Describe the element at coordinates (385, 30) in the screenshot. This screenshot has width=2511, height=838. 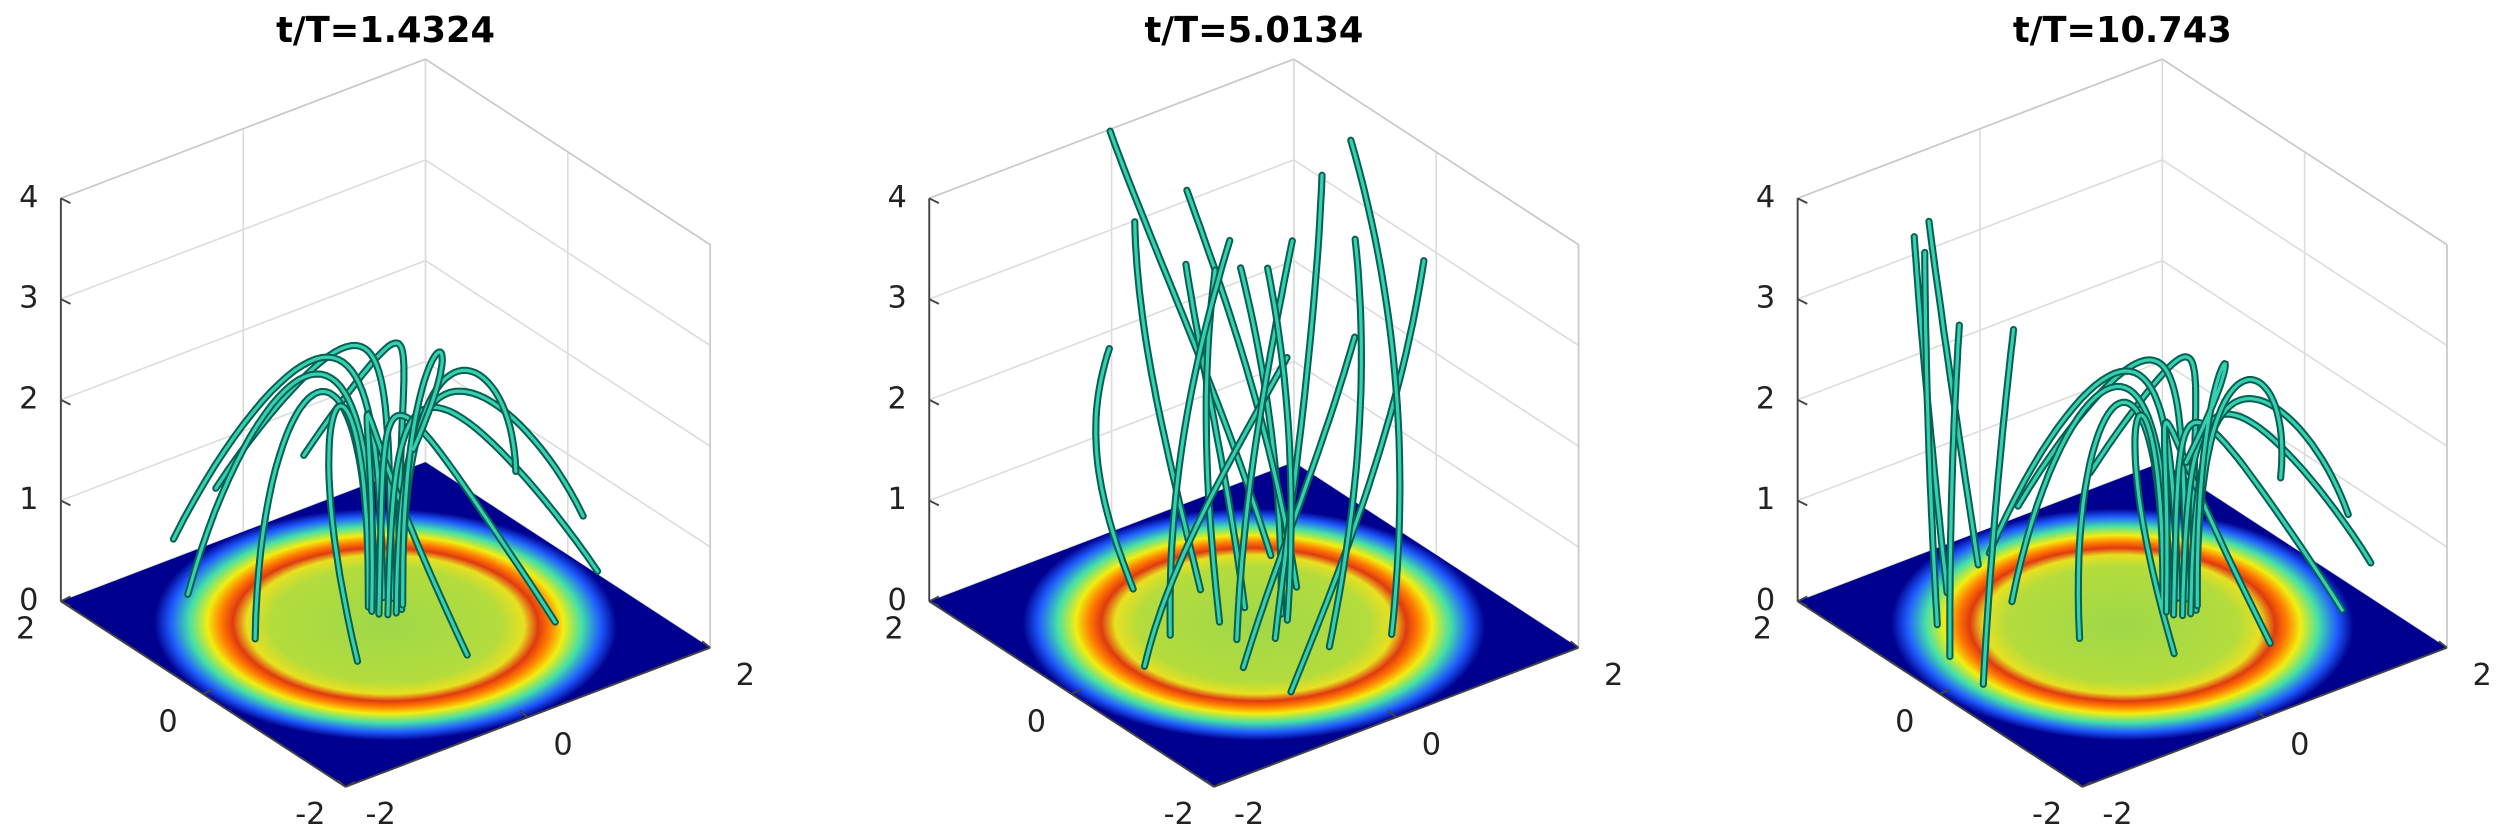
I see `panel-title: t/T=1.4324` at that location.